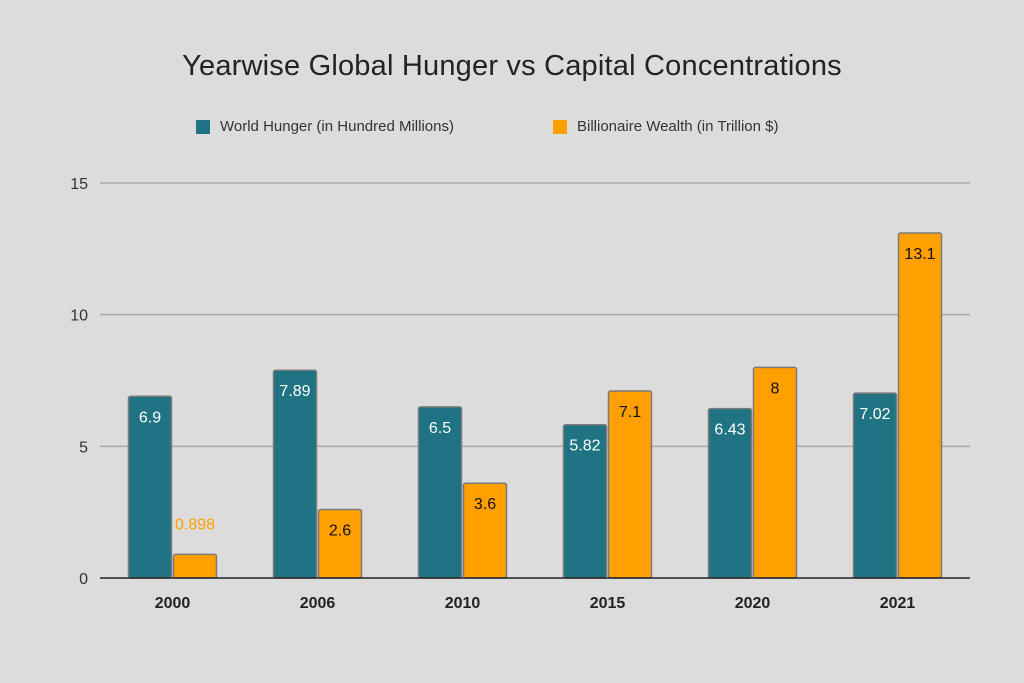  Describe the element at coordinates (775, 388) in the screenshot. I see `data-label-billionaire-wealth-2020: 8` at that location.